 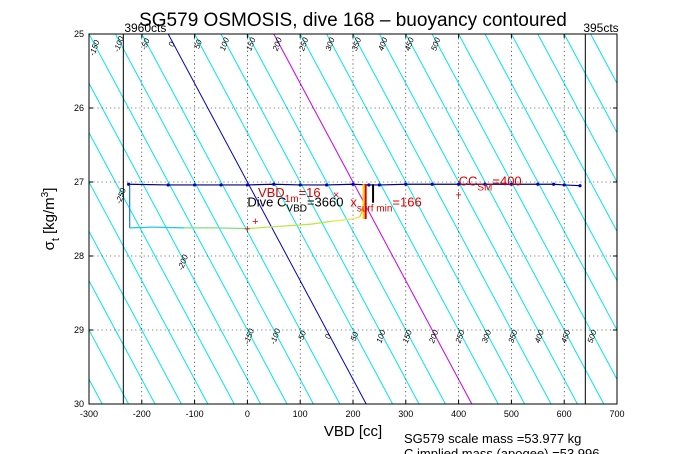 I want to click on x-tick-label: 100, so click(x=300, y=414).